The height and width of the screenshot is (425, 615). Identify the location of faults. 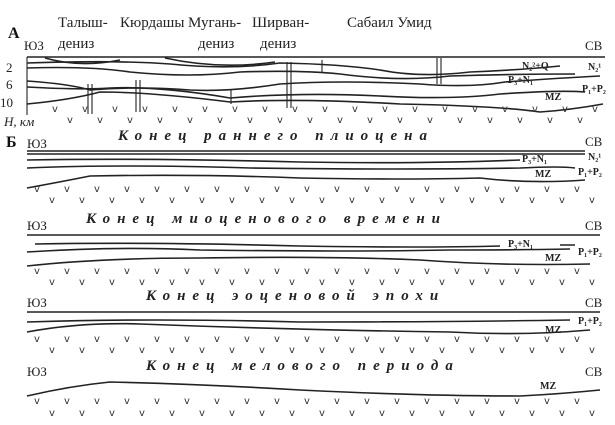
(264, 86).